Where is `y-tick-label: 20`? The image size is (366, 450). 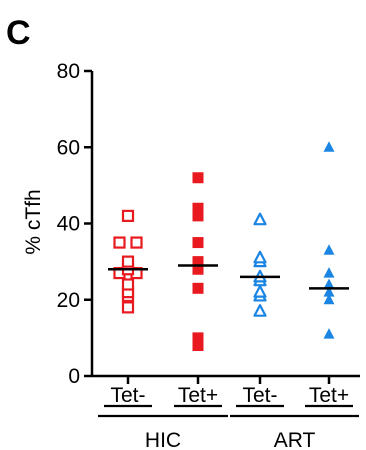 y-tick-label: 20 is located at coordinates (68, 300).